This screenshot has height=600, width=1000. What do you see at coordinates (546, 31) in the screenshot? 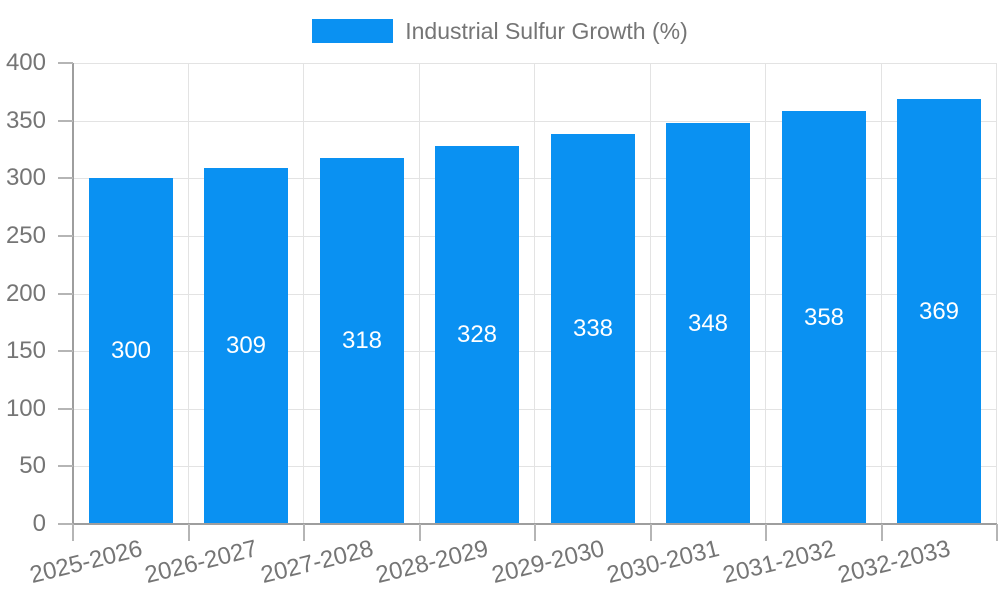
I see `legend-label: Industrial Sulfur Growth (%)` at bounding box center [546, 31].